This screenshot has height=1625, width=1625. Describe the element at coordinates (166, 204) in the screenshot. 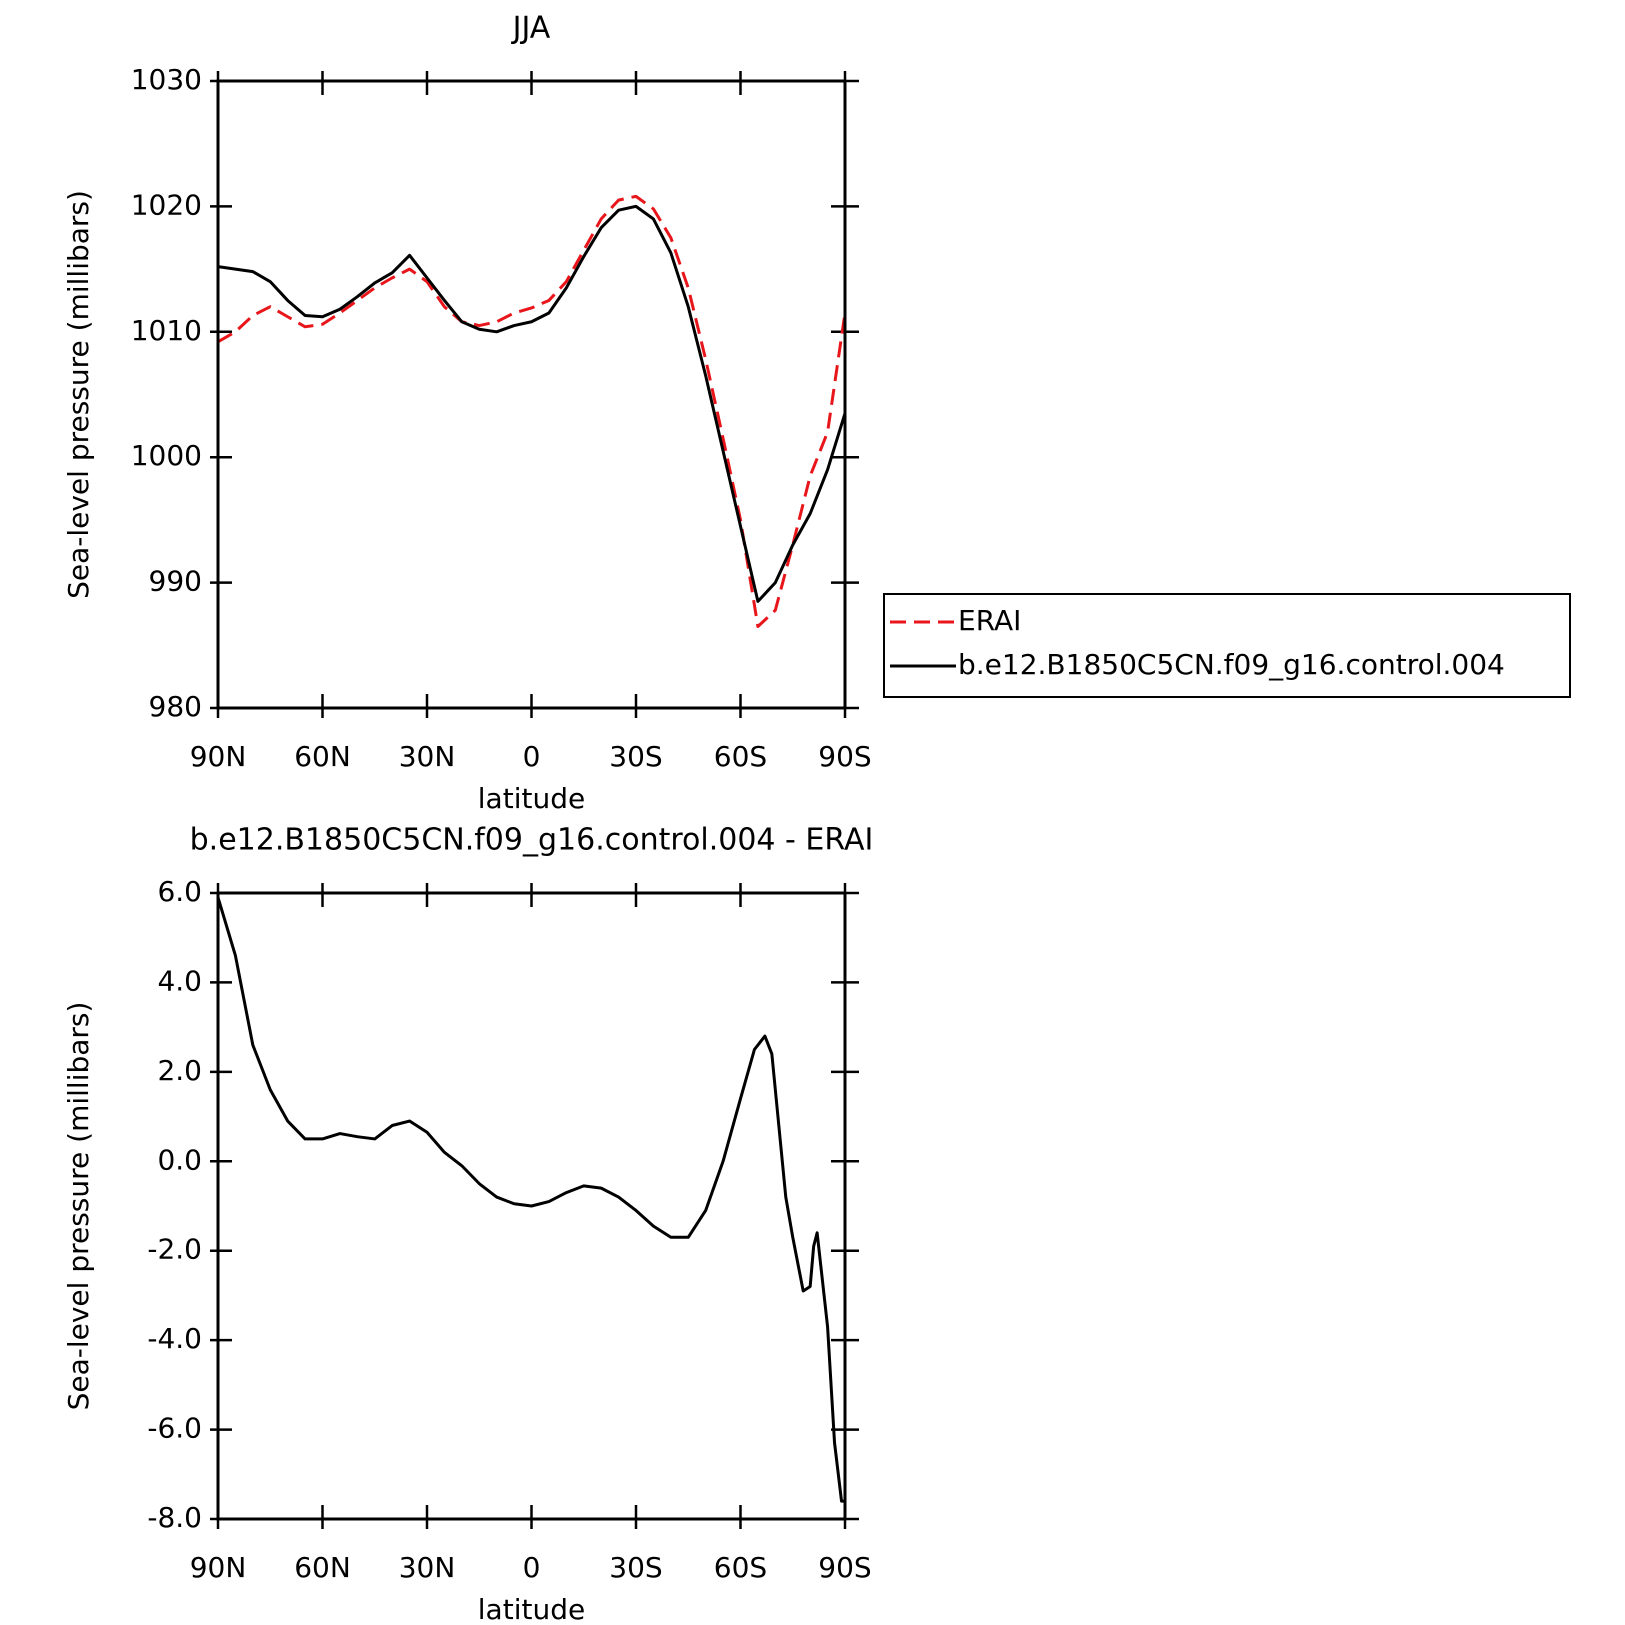

I see `y-tick-label: 1020` at that location.